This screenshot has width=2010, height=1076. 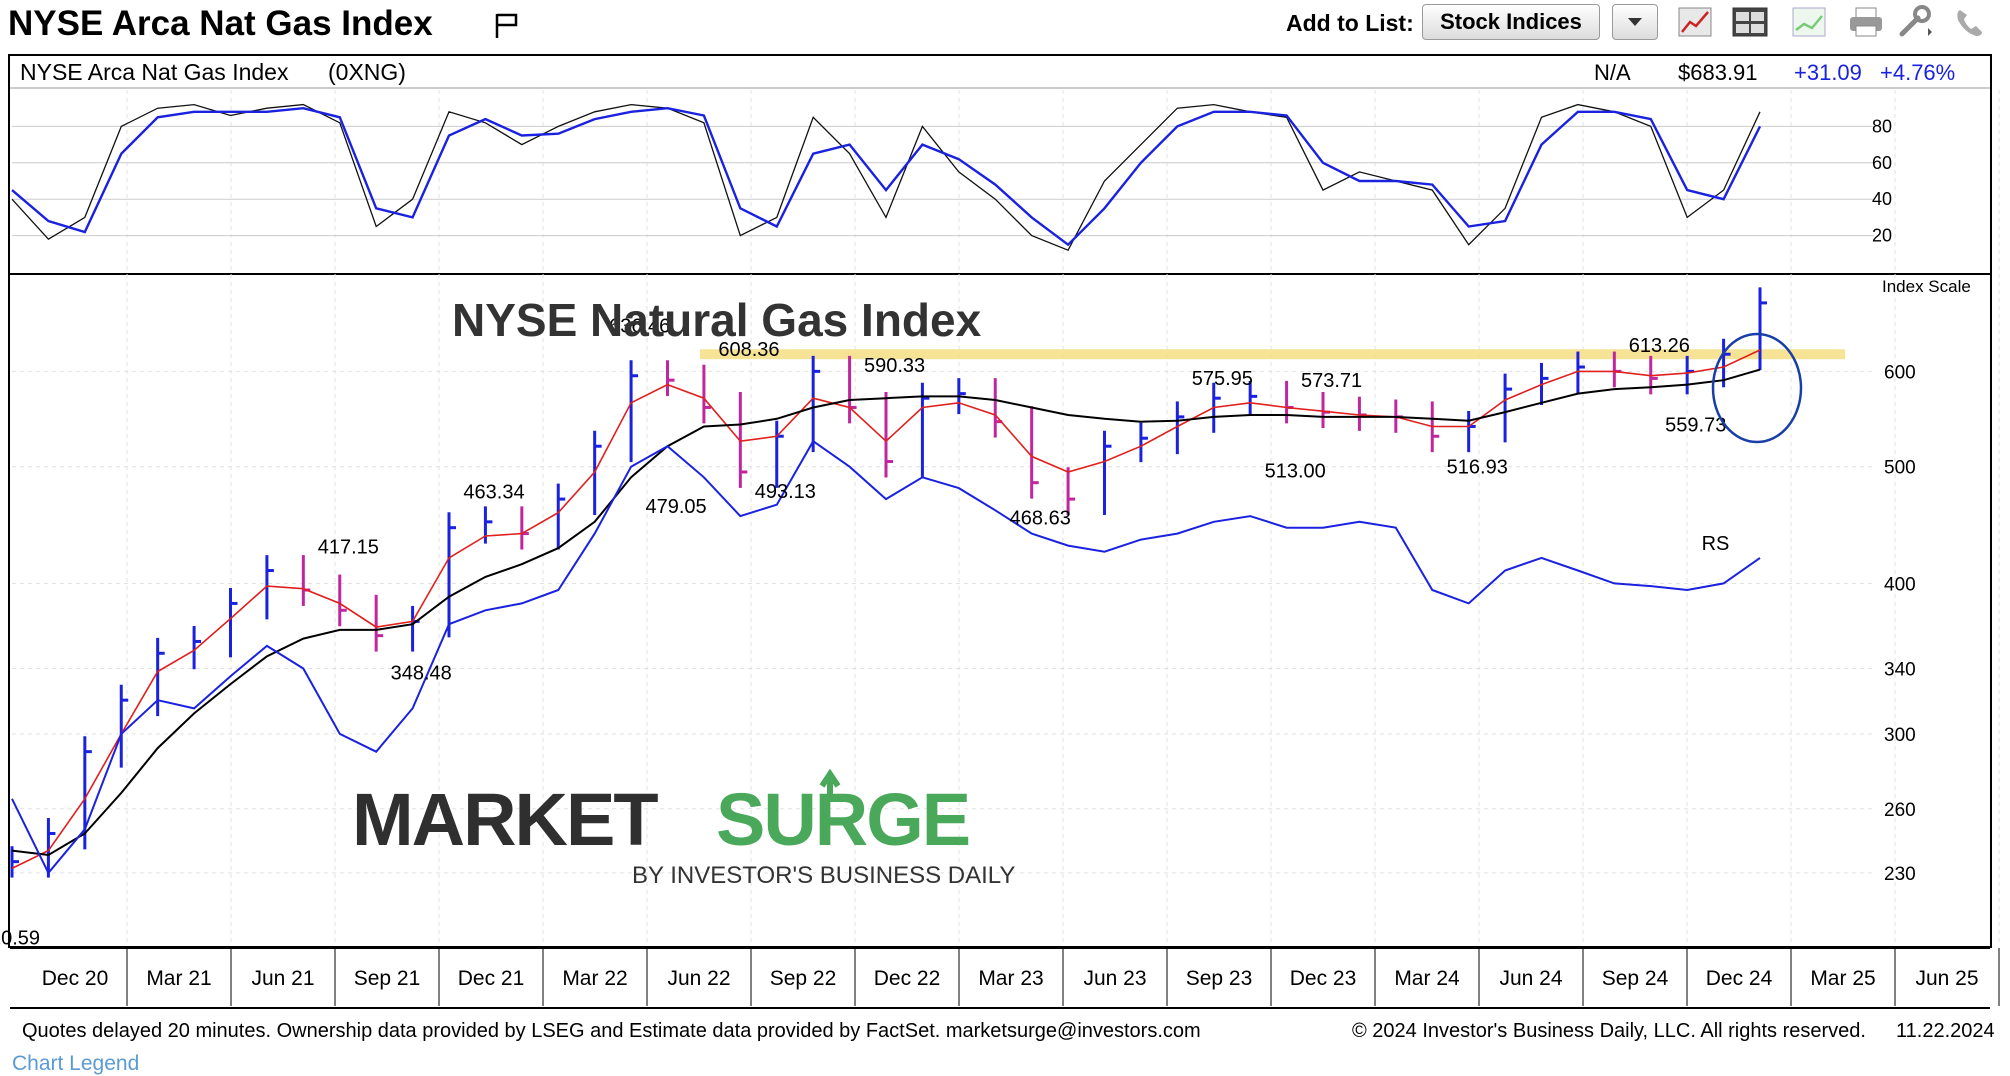 What do you see at coordinates (1900, 874) in the screenshot?
I see `price-tick-label: 230` at bounding box center [1900, 874].